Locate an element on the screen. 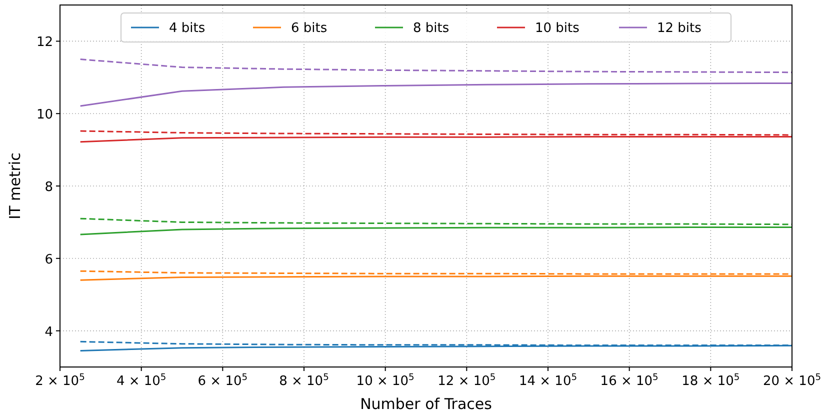 This screenshot has height=416, width=824. x-tick-label: 2 × 10$^{5}$ is located at coordinates (60, 381).